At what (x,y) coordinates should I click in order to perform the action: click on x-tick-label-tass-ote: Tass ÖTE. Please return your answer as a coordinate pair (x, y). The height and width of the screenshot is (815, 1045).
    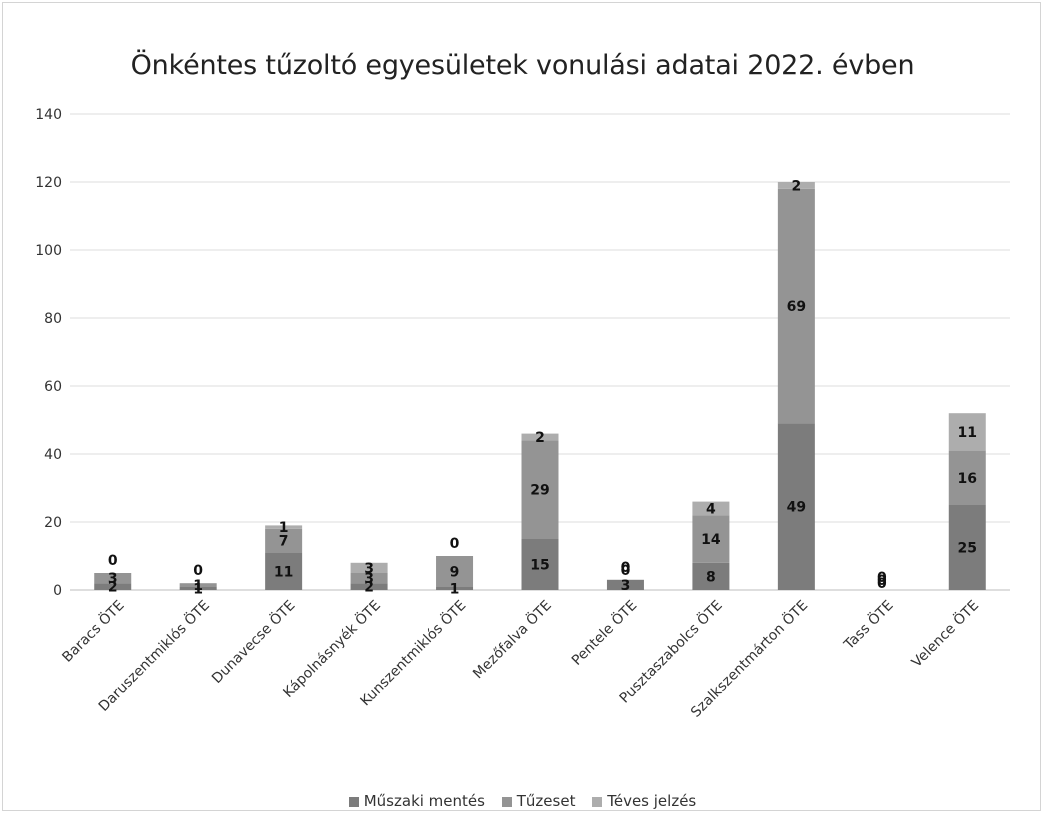
    Looking at the image, I should click on (867, 624).